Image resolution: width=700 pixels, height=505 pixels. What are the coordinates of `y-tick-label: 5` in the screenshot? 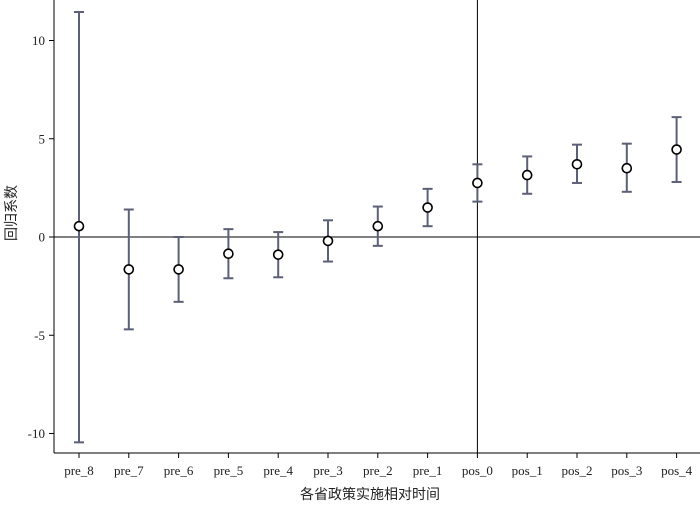 It's located at (42, 138).